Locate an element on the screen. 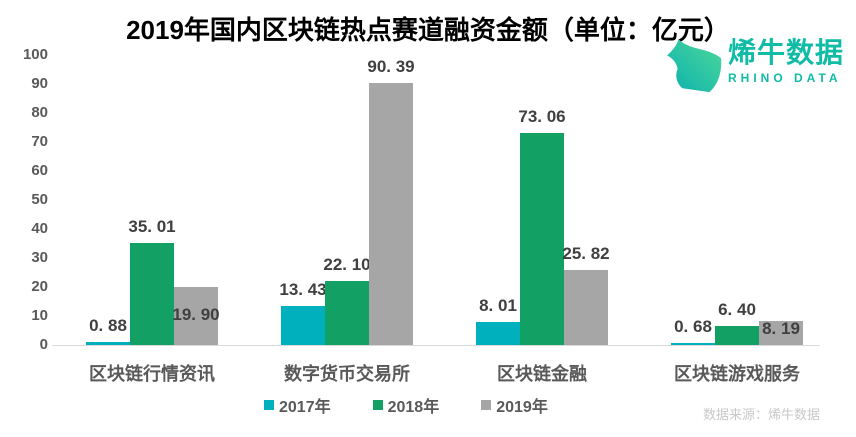 This screenshot has width=856, height=437. value-label: 0. 68 is located at coordinates (693, 326).